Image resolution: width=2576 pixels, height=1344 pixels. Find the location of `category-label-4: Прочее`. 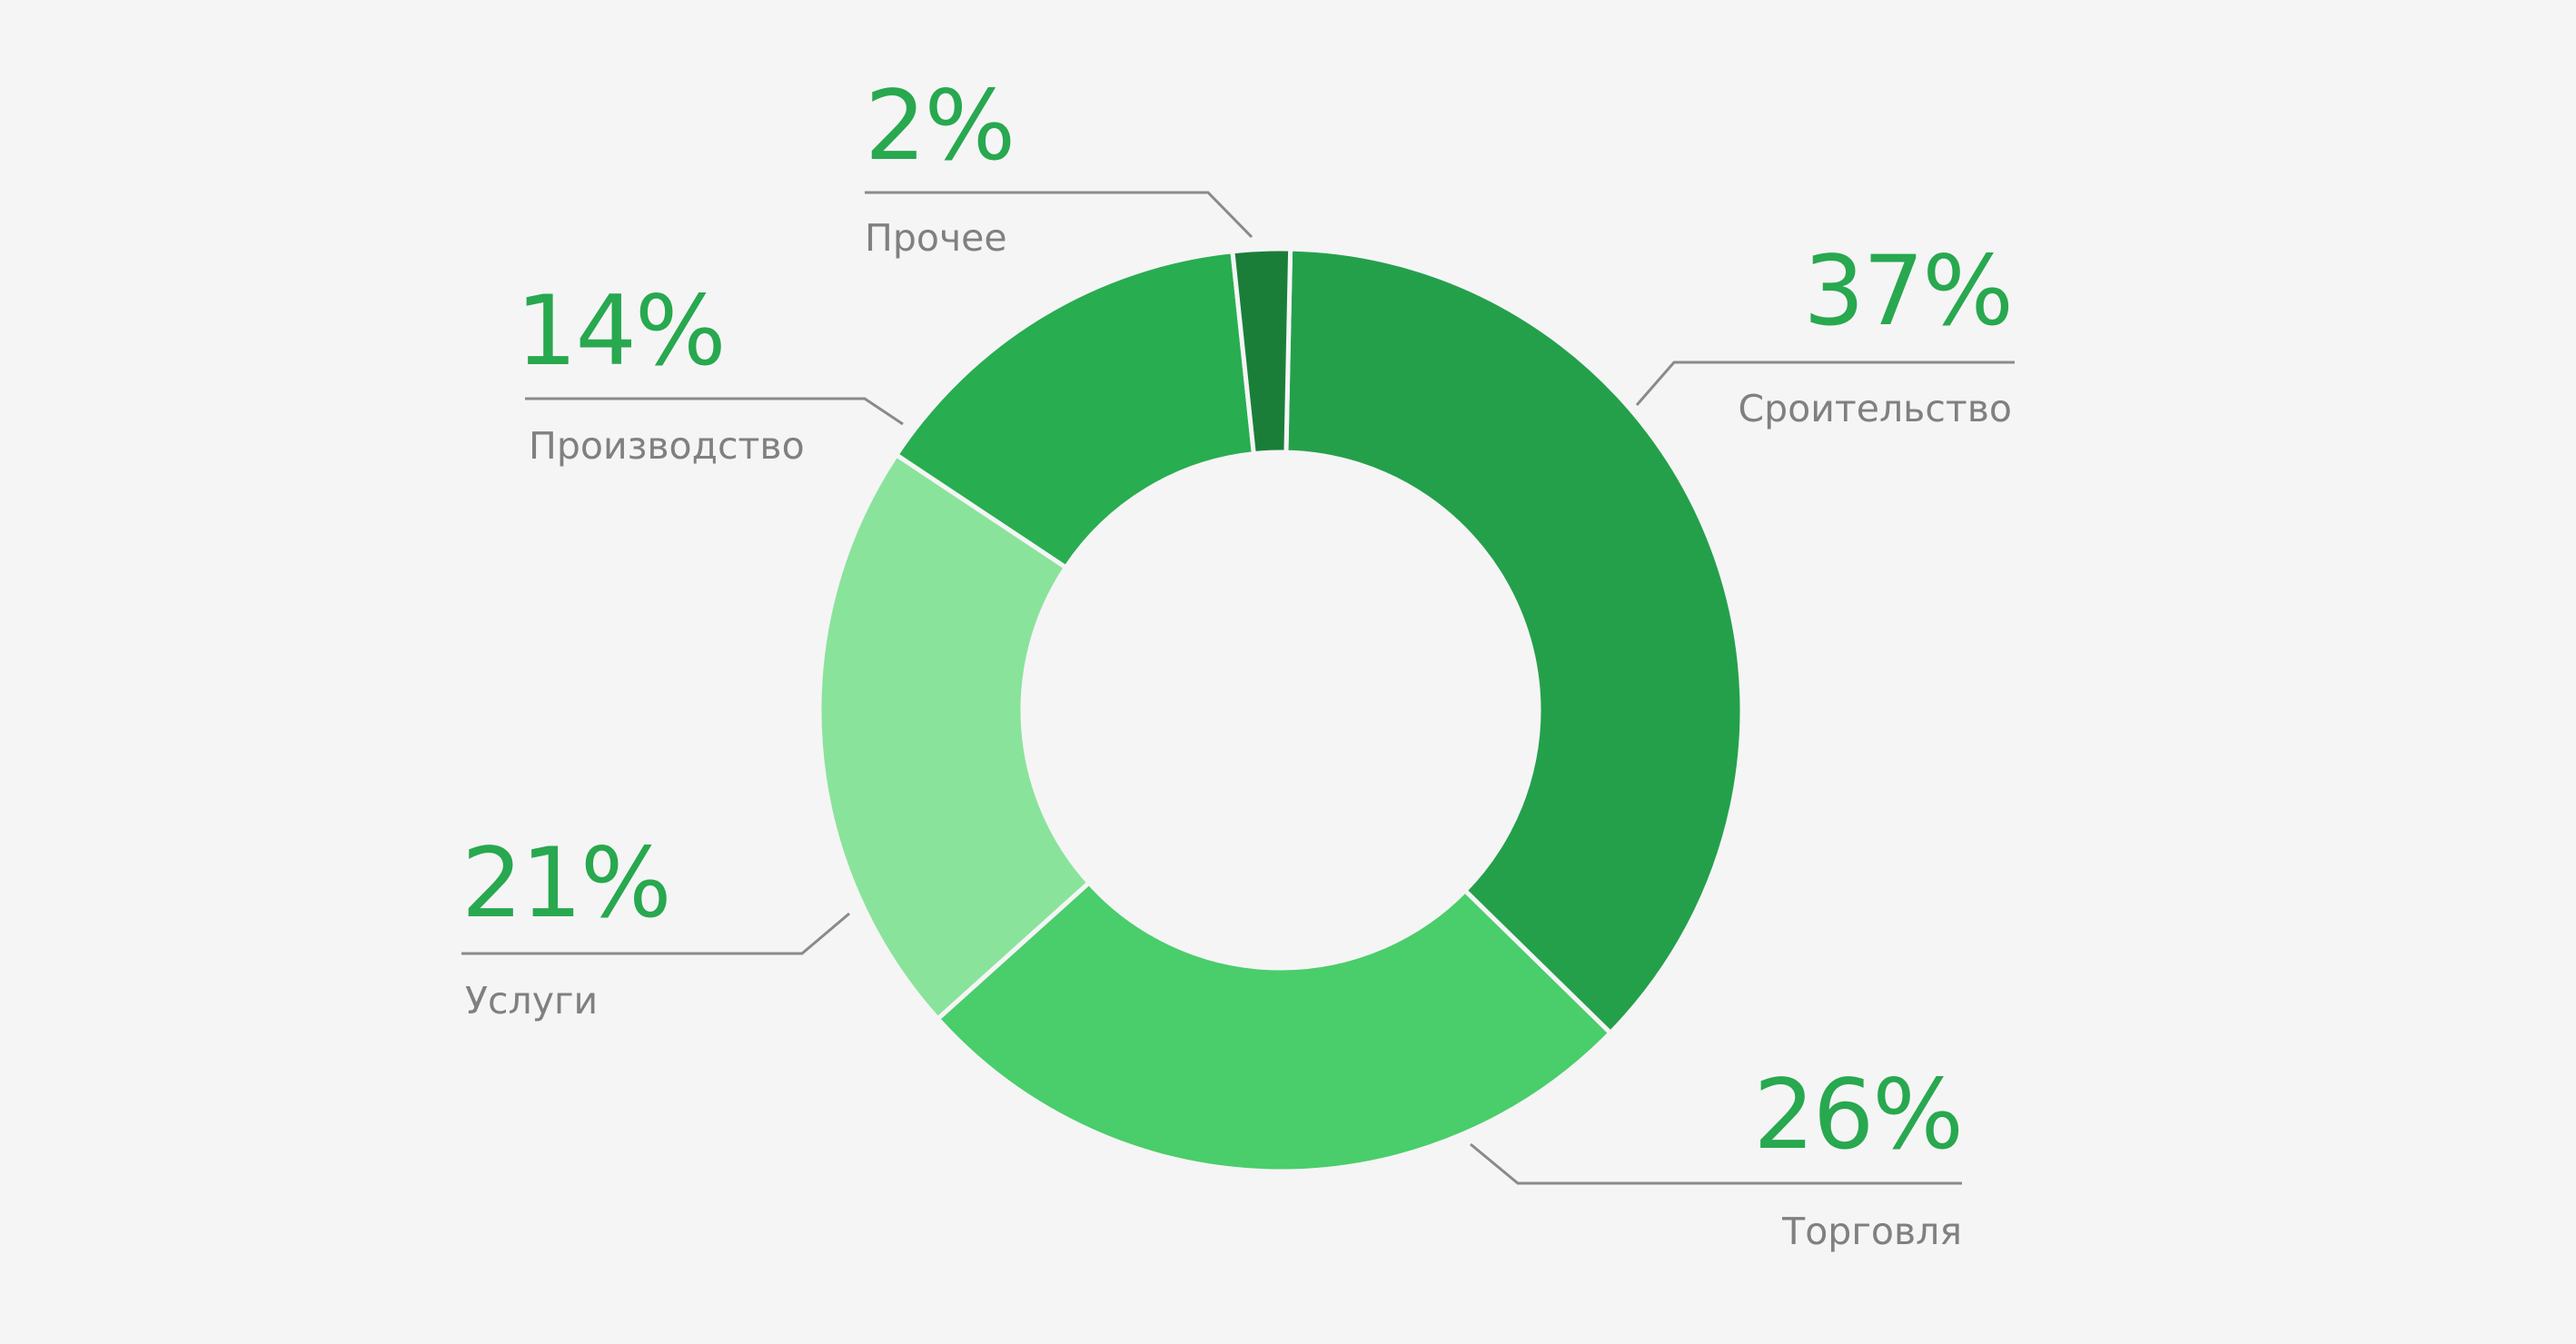

category-label-4: Прочее is located at coordinates (936, 238).